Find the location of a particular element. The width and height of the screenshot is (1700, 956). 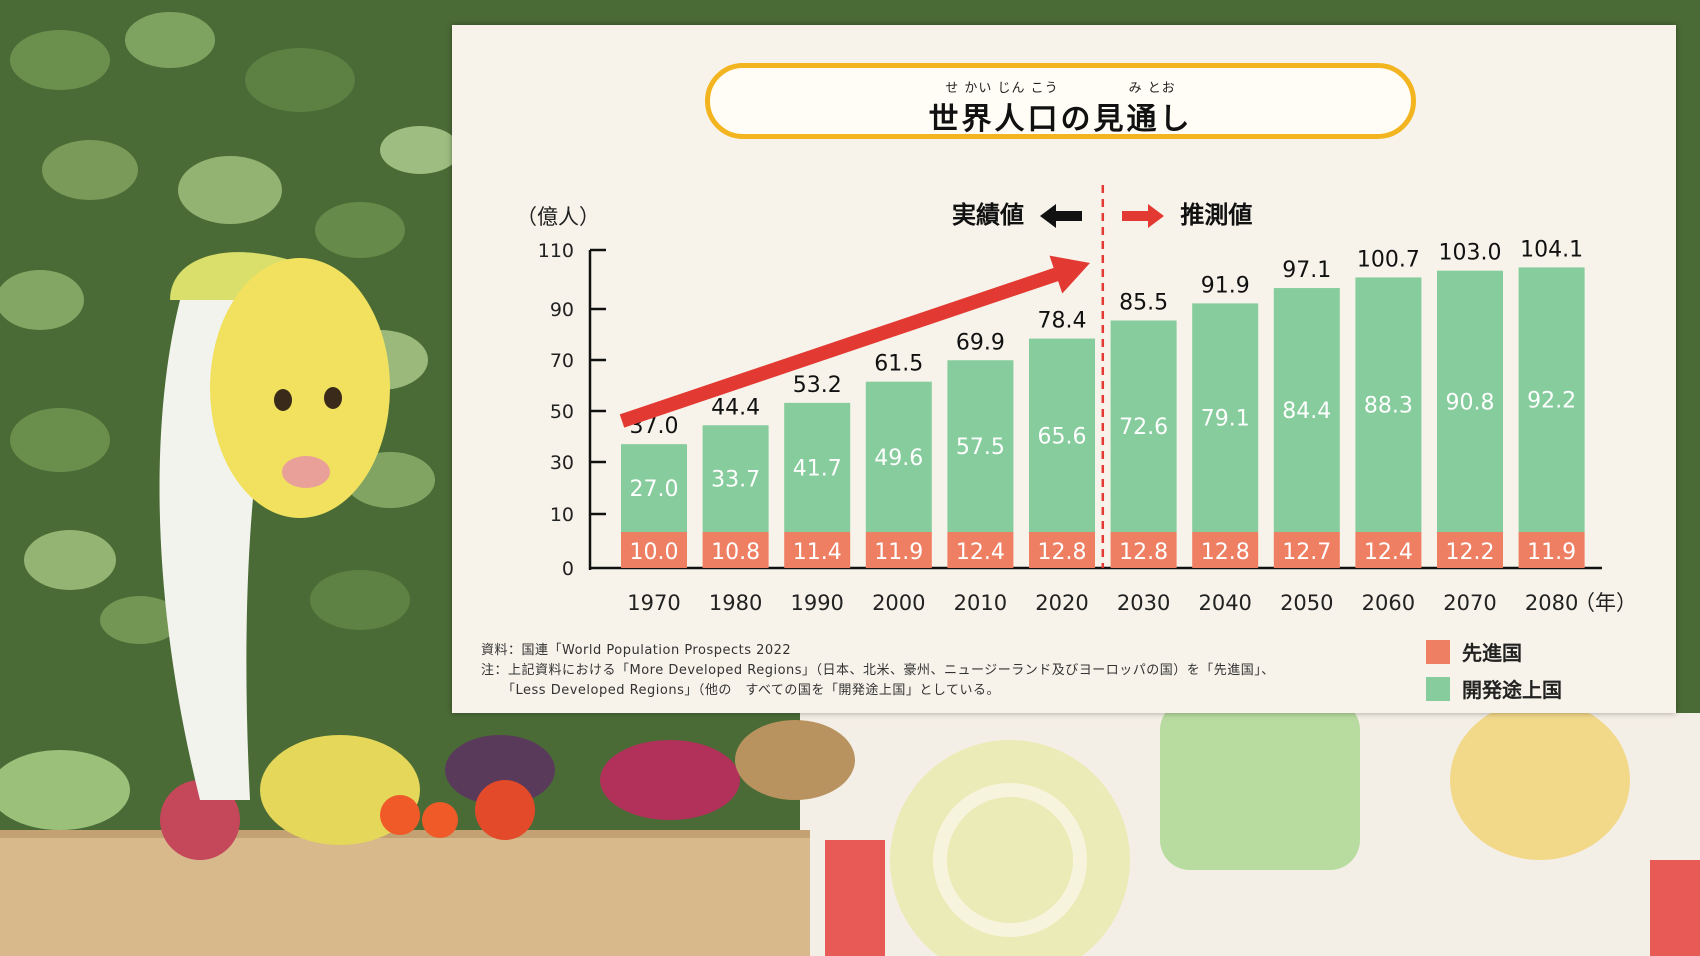

legend-developing: 開発途上国 is located at coordinates (1494, 687).